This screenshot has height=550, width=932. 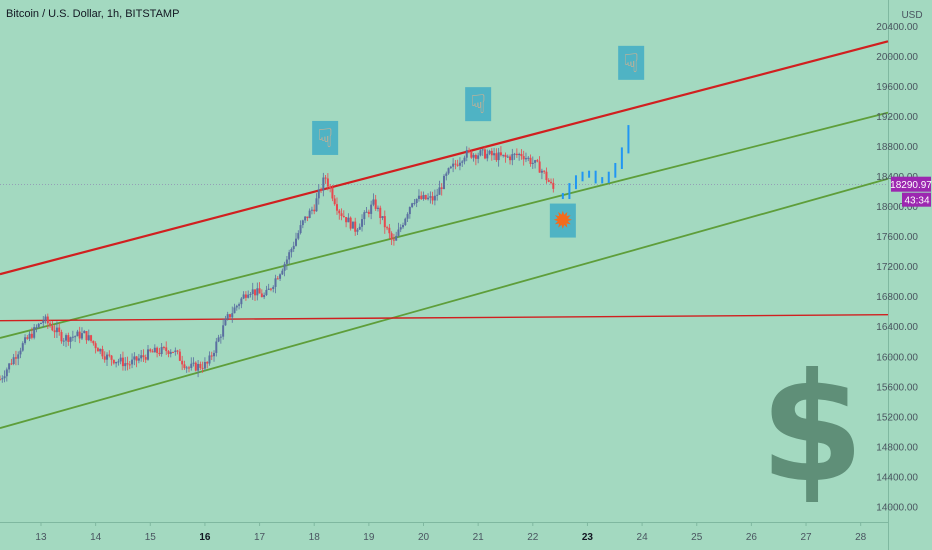 I want to click on x-tick-label: 25, so click(x=697, y=537).